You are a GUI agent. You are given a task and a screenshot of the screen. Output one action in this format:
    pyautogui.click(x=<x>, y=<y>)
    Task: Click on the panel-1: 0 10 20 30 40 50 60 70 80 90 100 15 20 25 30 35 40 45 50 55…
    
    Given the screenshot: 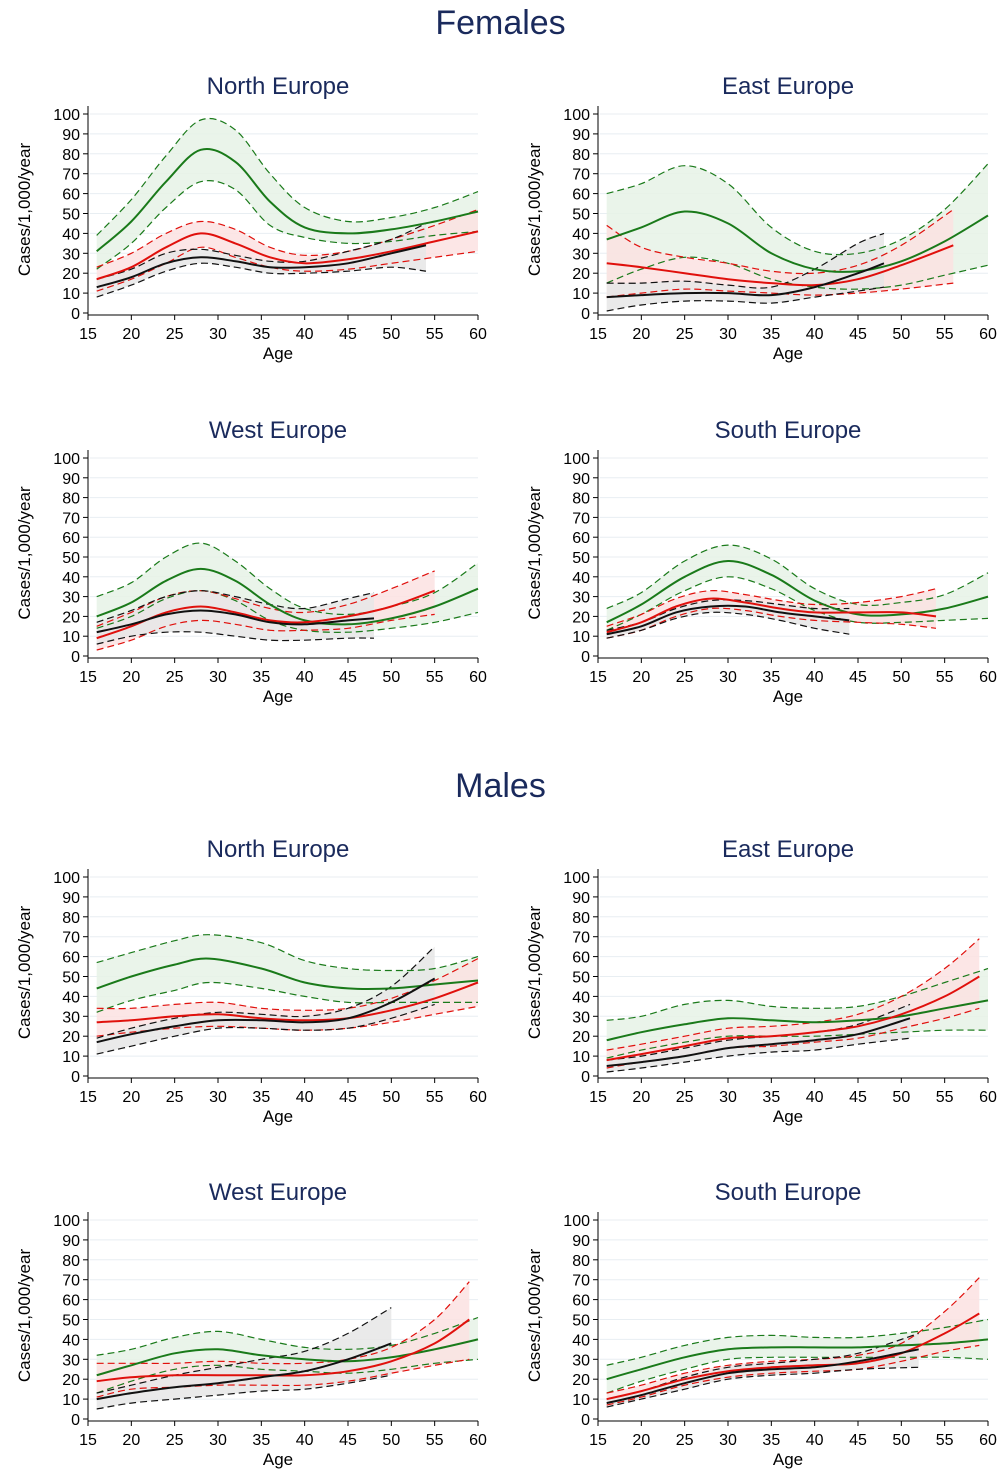 What is the action you would take?
    pyautogui.click(x=761, y=218)
    